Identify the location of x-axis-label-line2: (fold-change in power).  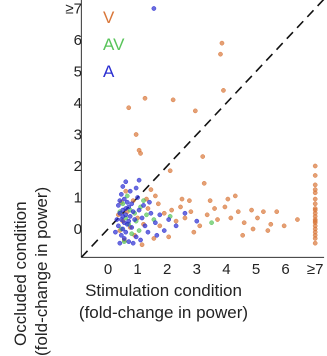
(163, 312).